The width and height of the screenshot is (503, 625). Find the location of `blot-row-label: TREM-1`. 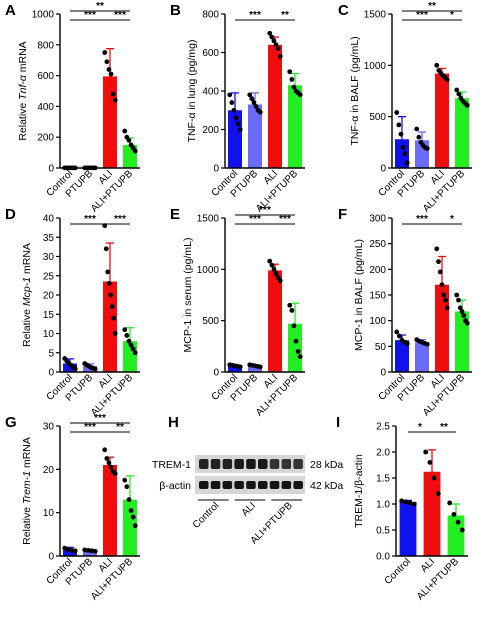

blot-row-label: TREM-1 is located at coordinates (171, 465).